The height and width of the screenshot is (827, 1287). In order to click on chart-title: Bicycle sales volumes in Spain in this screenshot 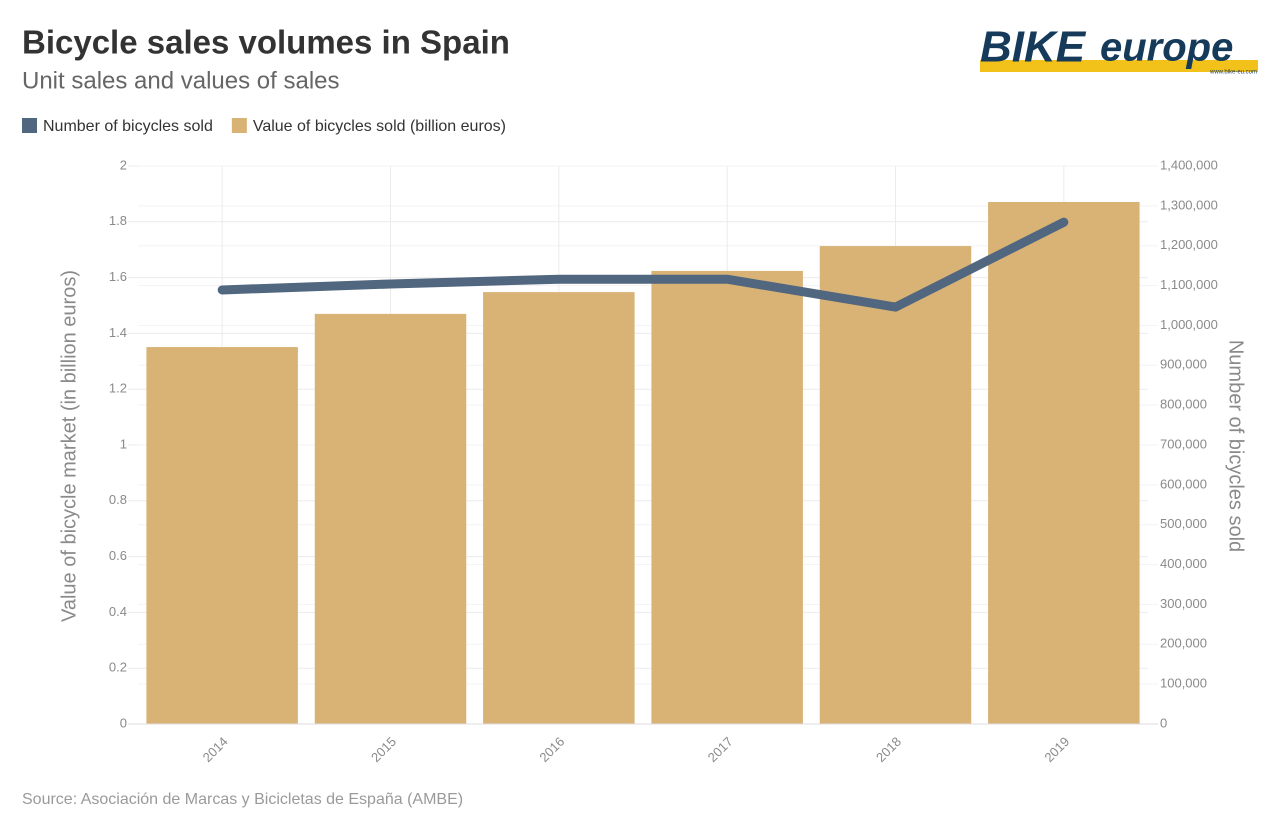, I will do `click(266, 42)`.